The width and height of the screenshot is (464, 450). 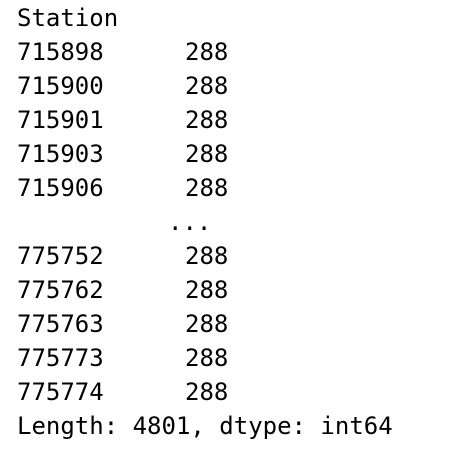 I want to click on row-index: 775763, so click(x=60, y=324).